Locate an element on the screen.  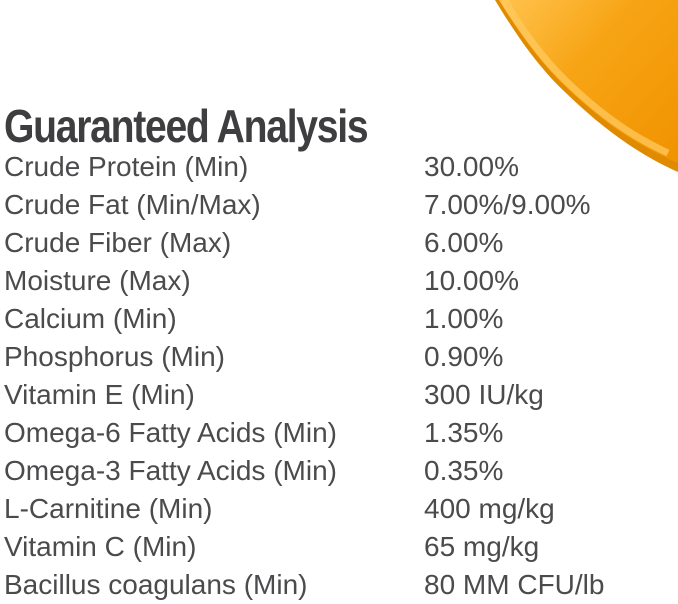
swoosh-edge-rim is located at coordinates (586, 86).